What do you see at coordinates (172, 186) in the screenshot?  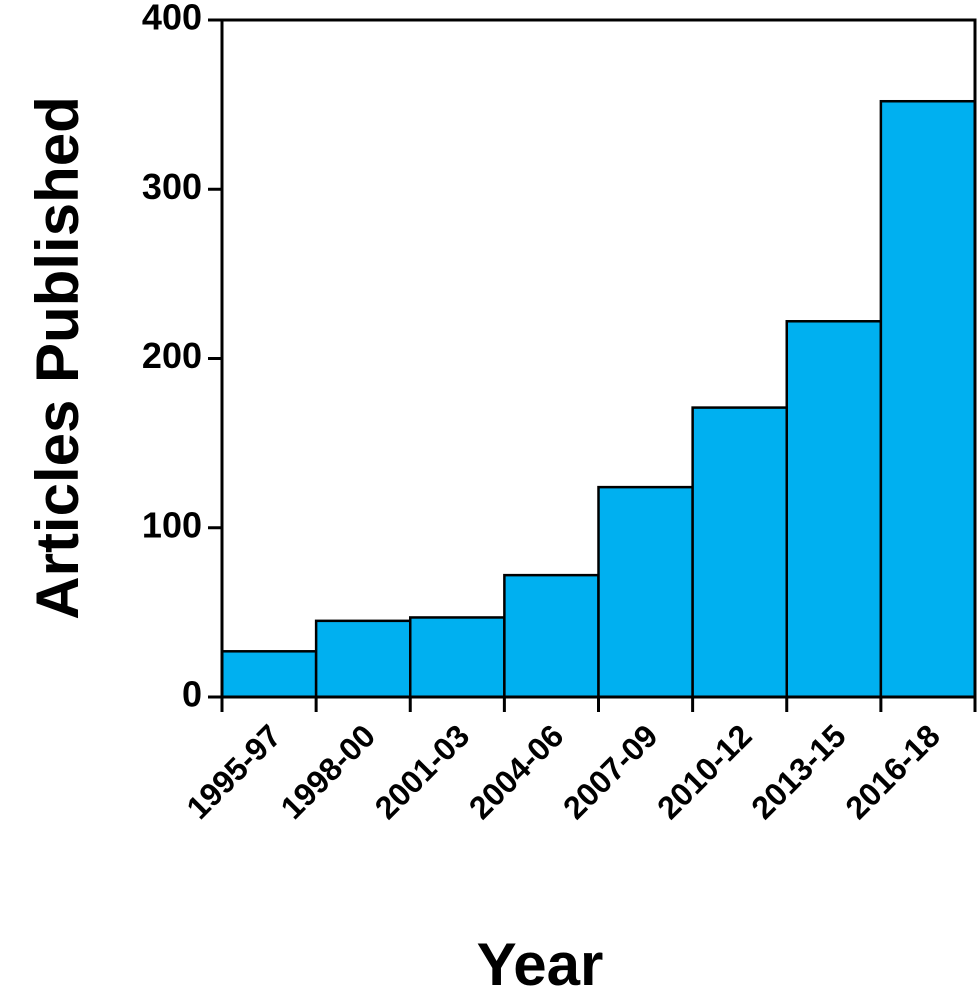 I see `y-tick-label: 300` at bounding box center [172, 186].